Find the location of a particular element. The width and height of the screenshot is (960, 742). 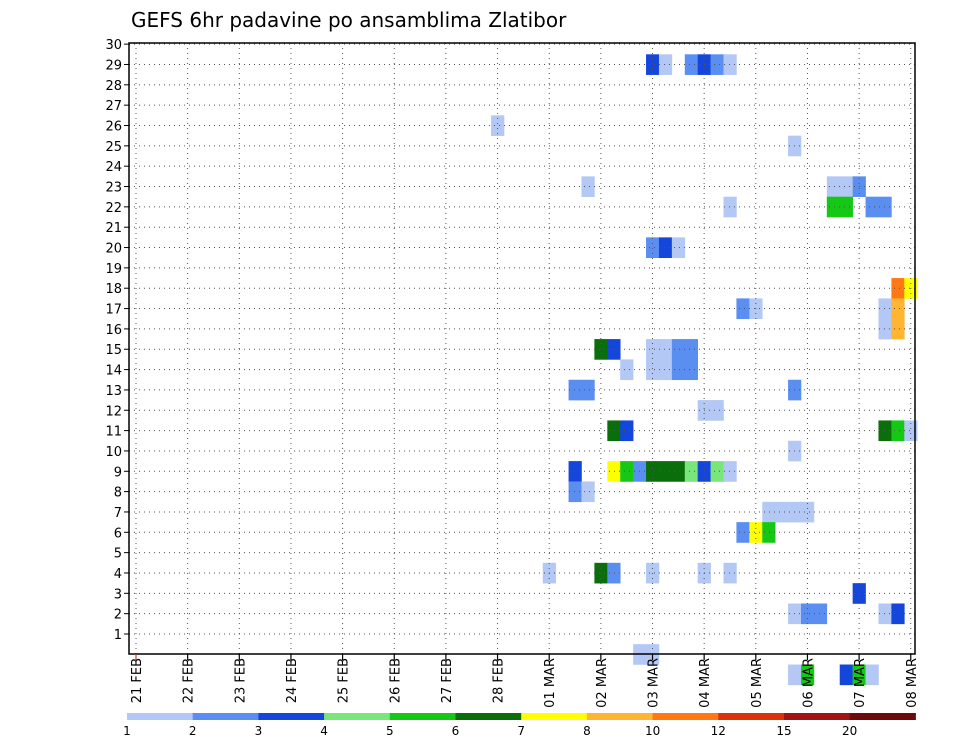

x-tick-label-10: 03 MAR is located at coordinates (654, 683).